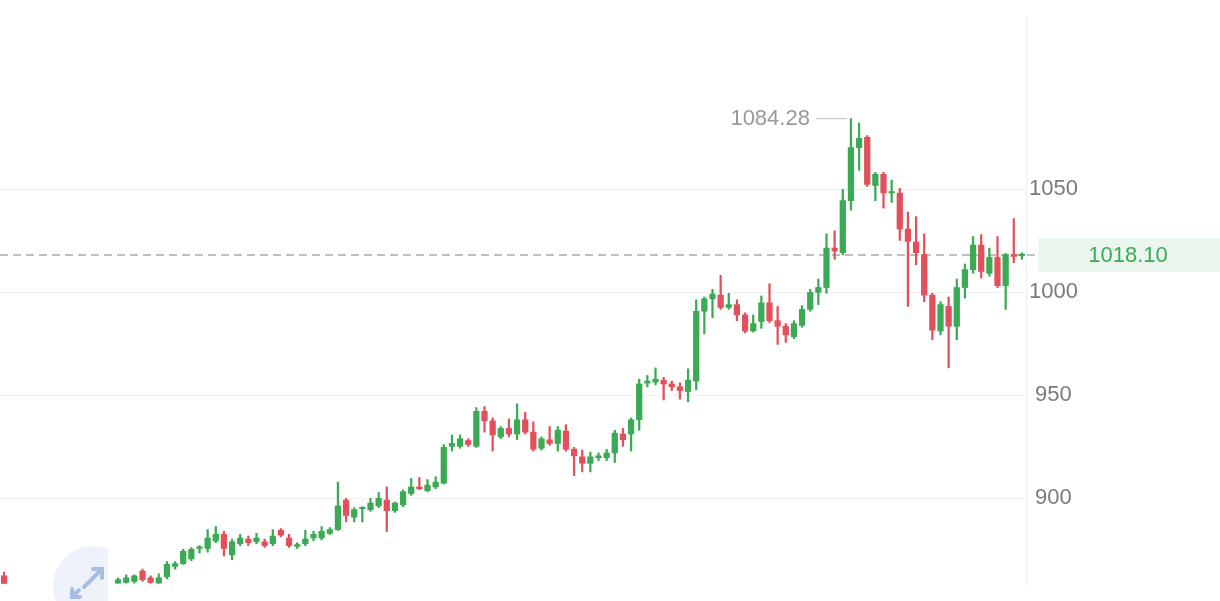 The height and width of the screenshot is (601, 1220). I want to click on ref-line-label: 1018.10, so click(1128, 255).